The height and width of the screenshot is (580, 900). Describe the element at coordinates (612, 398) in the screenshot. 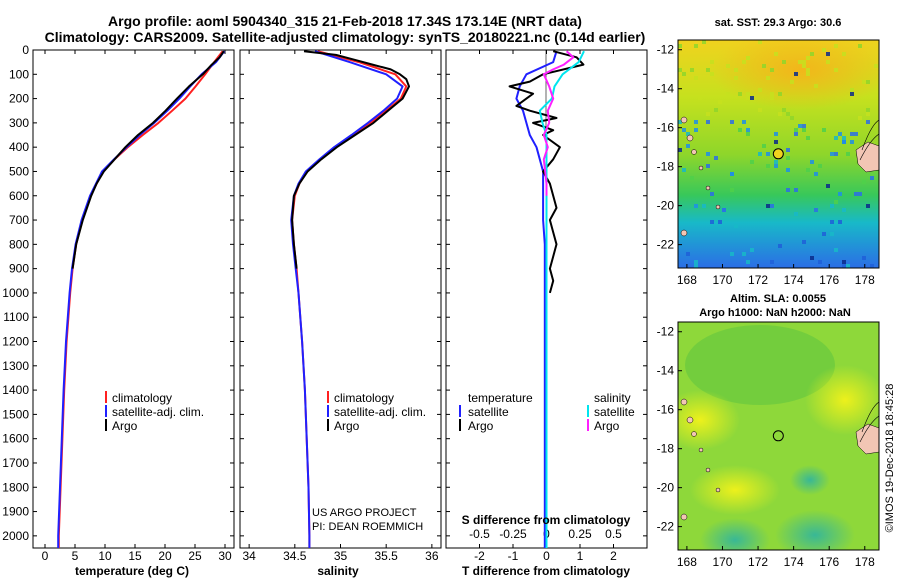

I see `legend-salinity-title: salinity` at that location.